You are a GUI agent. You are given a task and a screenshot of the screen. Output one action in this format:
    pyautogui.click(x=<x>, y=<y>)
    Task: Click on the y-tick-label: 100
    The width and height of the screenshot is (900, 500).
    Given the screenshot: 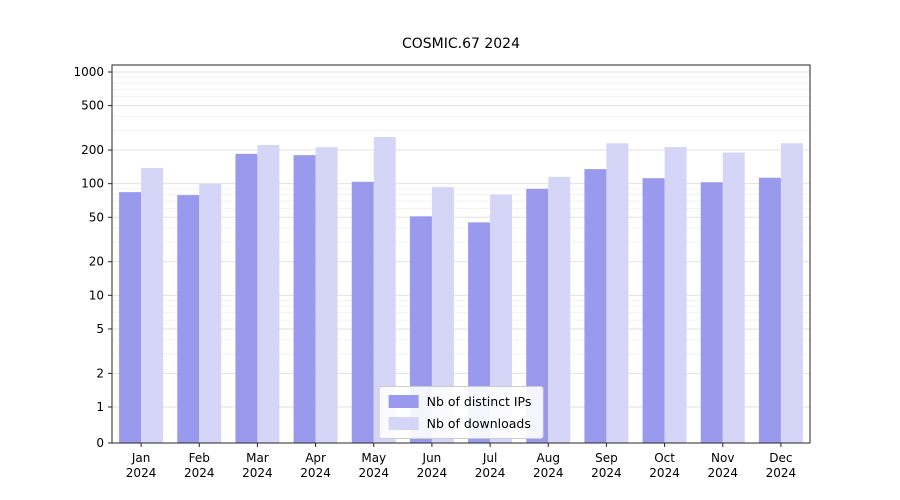 What is the action you would take?
    pyautogui.click(x=92, y=184)
    